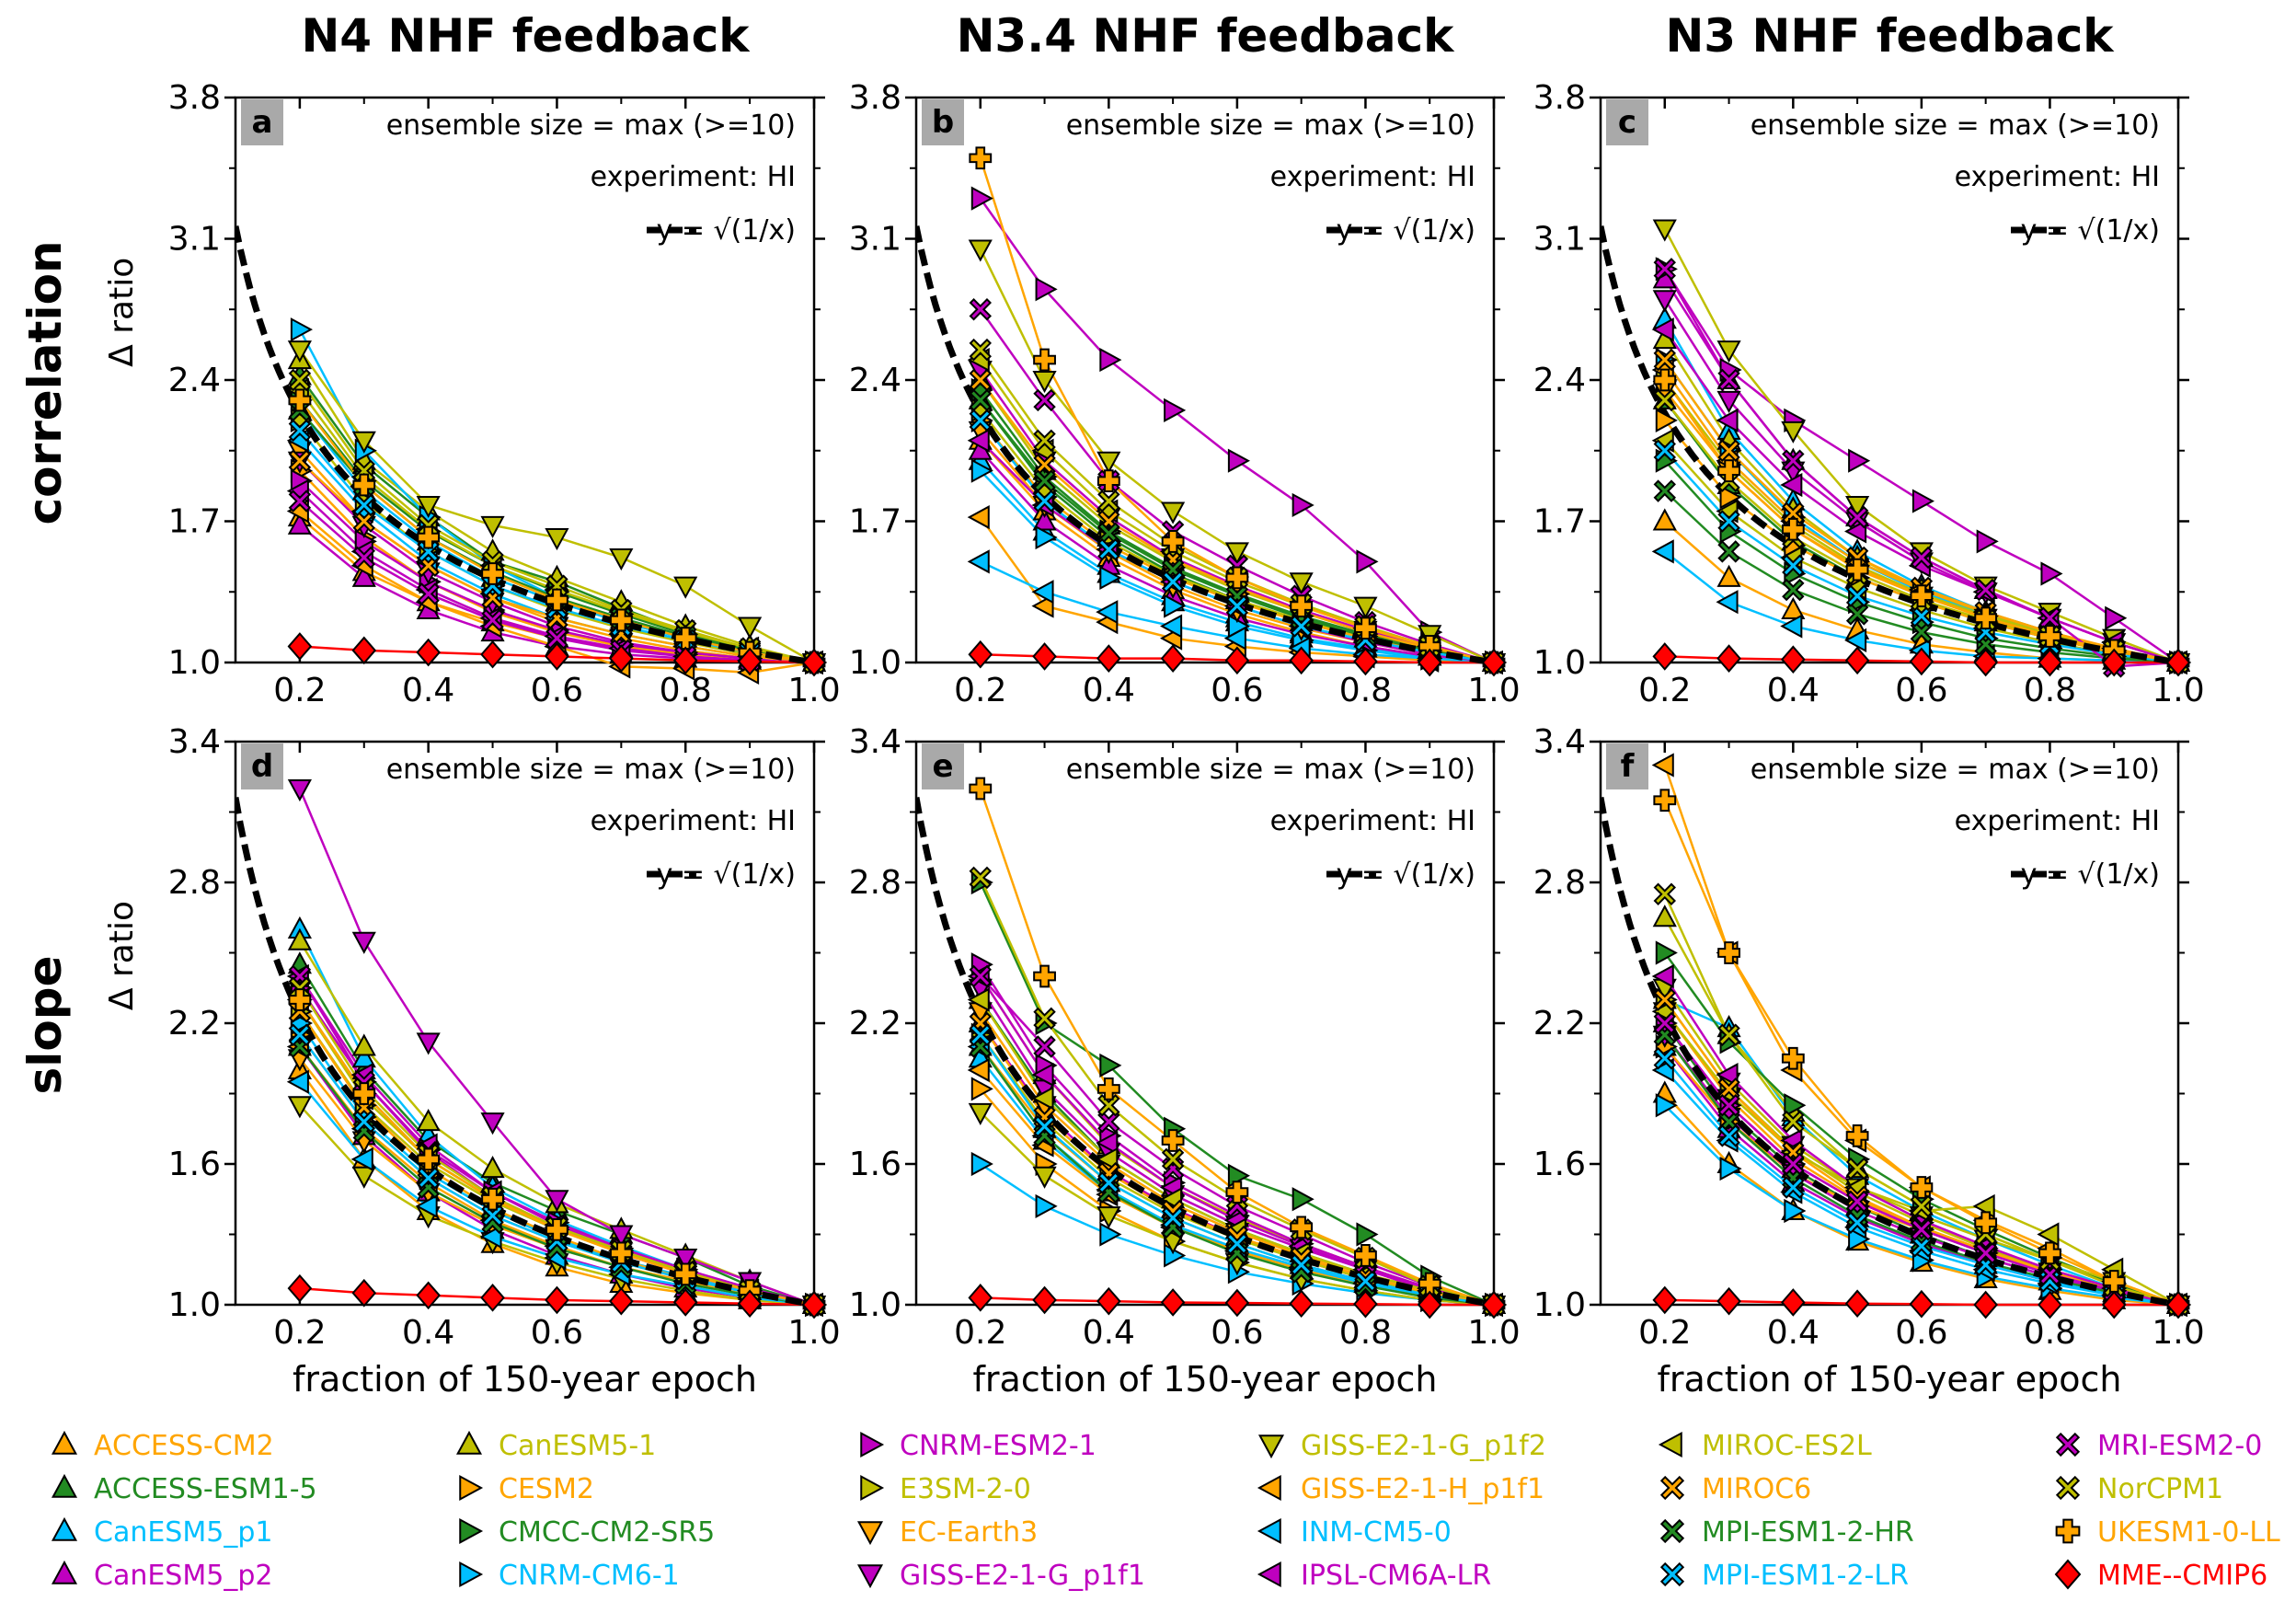 This screenshot has width=2296, height=1613. I want to click on x-tick-label: 0.2, so click(299, 690).